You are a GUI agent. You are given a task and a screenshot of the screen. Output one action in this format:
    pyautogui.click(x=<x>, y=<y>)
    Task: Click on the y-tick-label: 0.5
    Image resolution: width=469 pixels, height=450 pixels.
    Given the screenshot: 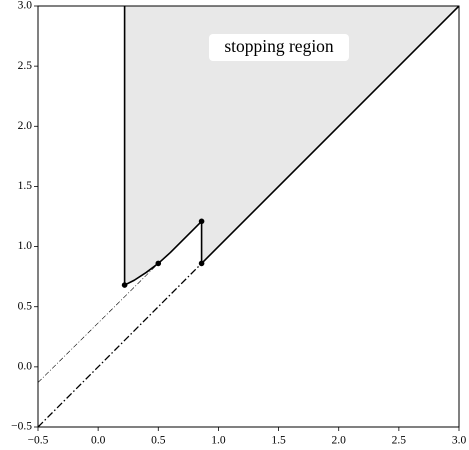 What is the action you would take?
    pyautogui.click(x=25, y=306)
    